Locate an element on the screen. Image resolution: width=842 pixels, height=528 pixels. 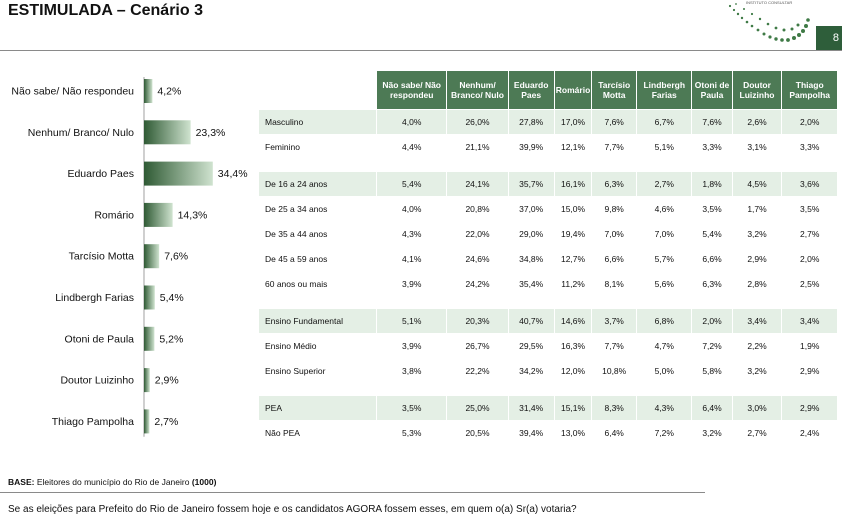
base-sample-size: (1000) is located at coordinates (204, 482).